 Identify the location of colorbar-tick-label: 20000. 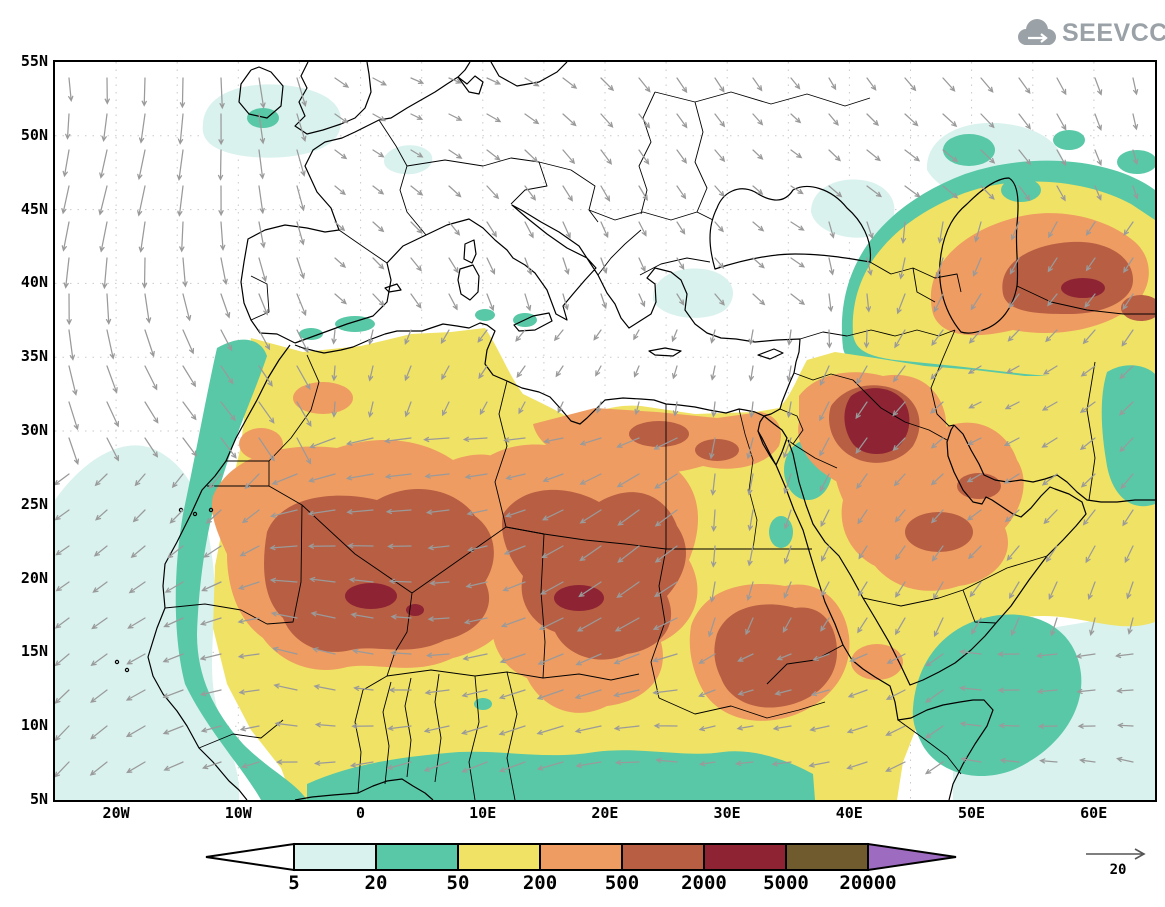
(868, 883).